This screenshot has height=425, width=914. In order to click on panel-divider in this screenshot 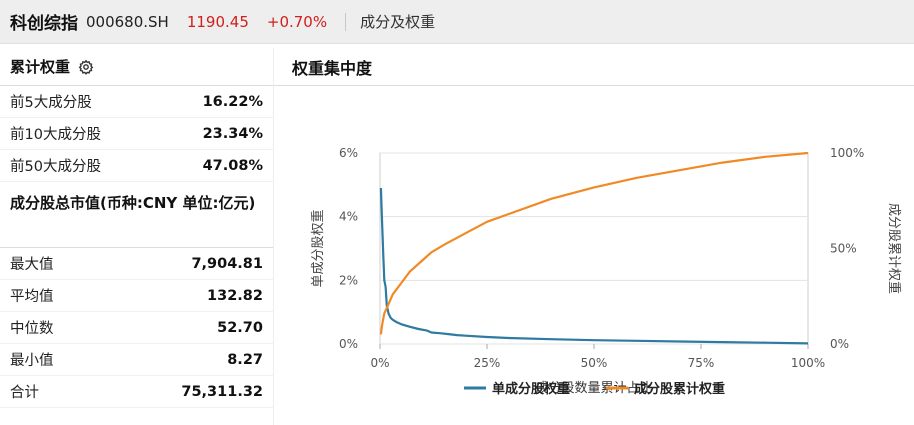, I will do `click(273, 236)`.